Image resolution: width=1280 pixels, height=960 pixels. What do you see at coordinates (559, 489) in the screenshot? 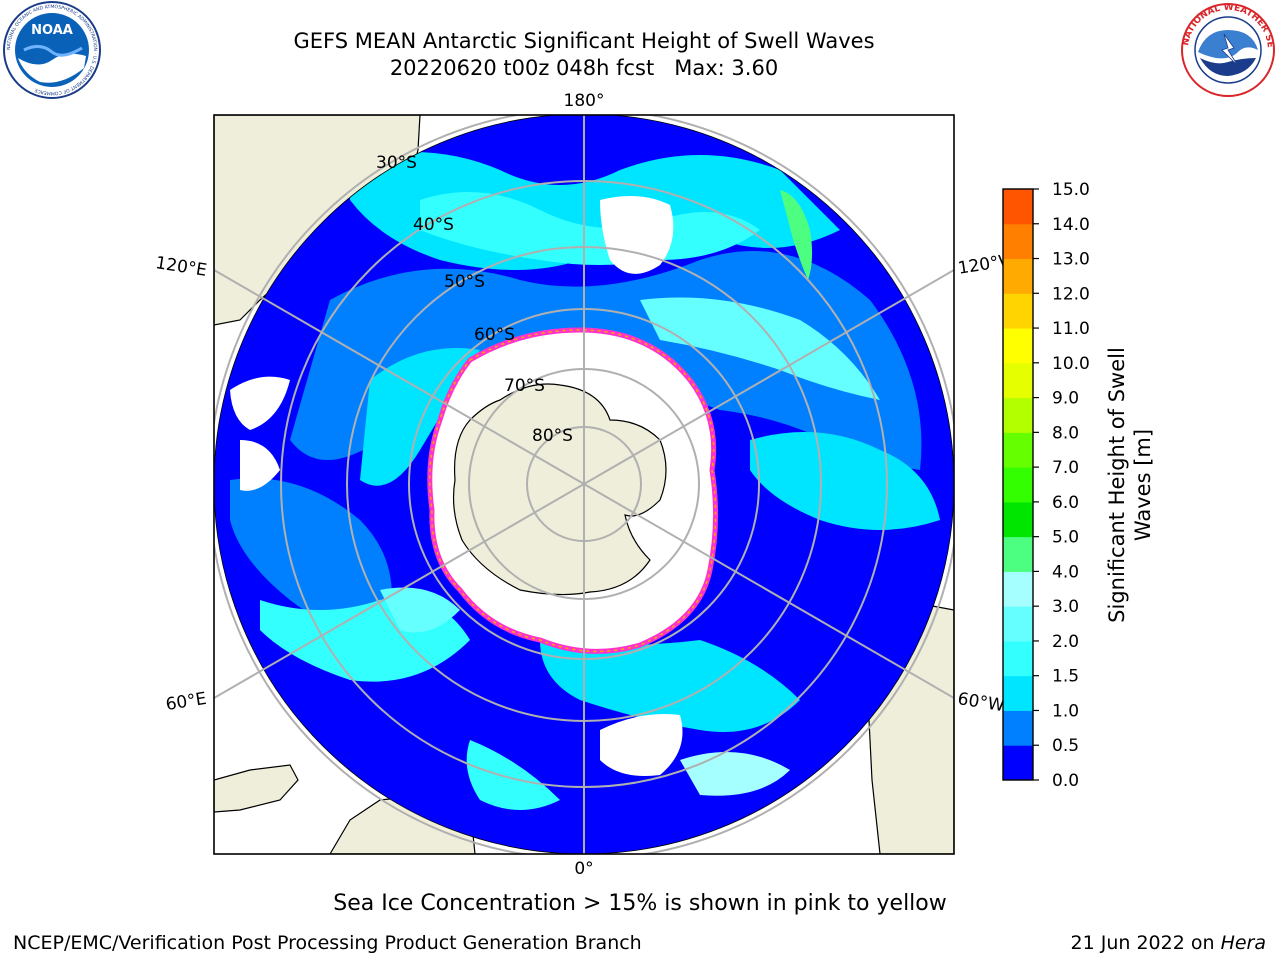
I see `antarctica-land` at bounding box center [559, 489].